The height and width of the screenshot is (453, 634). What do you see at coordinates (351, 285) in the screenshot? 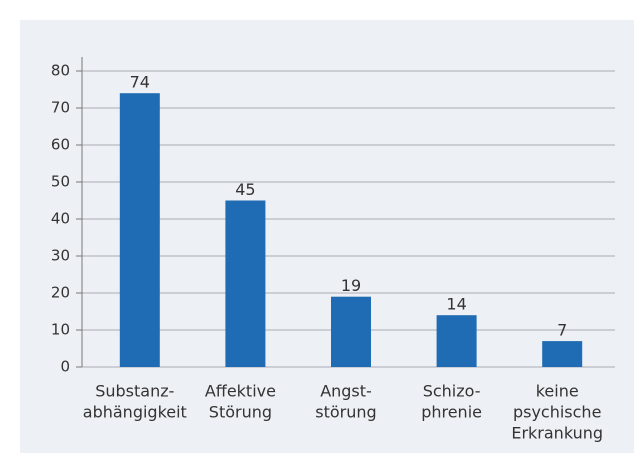
I see `value-label: 19` at bounding box center [351, 285].